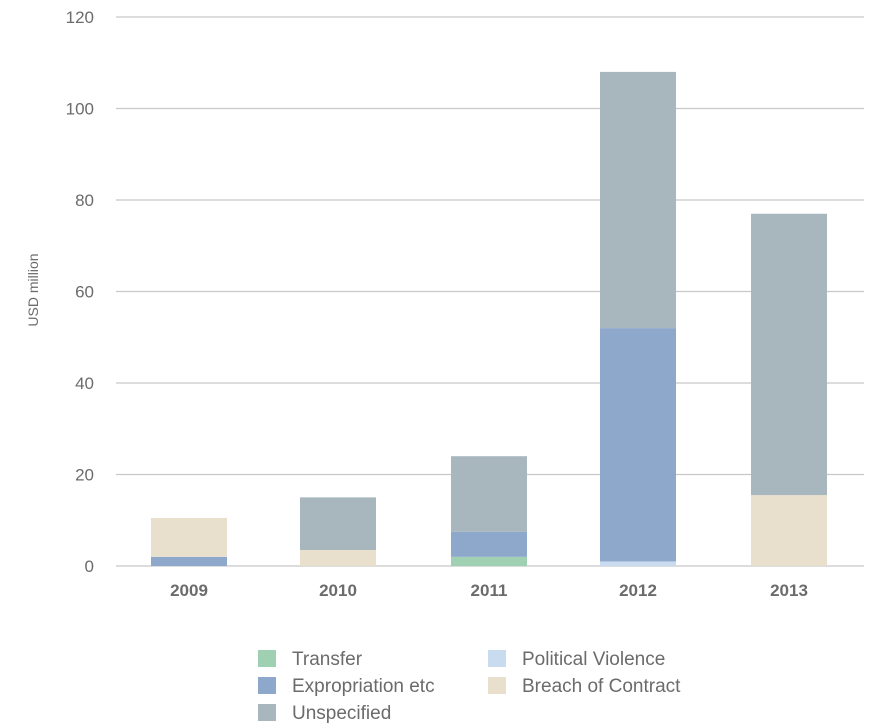 The width and height of the screenshot is (874, 728). Describe the element at coordinates (489, 561) in the screenshot. I see `bar-segment-2011-transfer` at that location.